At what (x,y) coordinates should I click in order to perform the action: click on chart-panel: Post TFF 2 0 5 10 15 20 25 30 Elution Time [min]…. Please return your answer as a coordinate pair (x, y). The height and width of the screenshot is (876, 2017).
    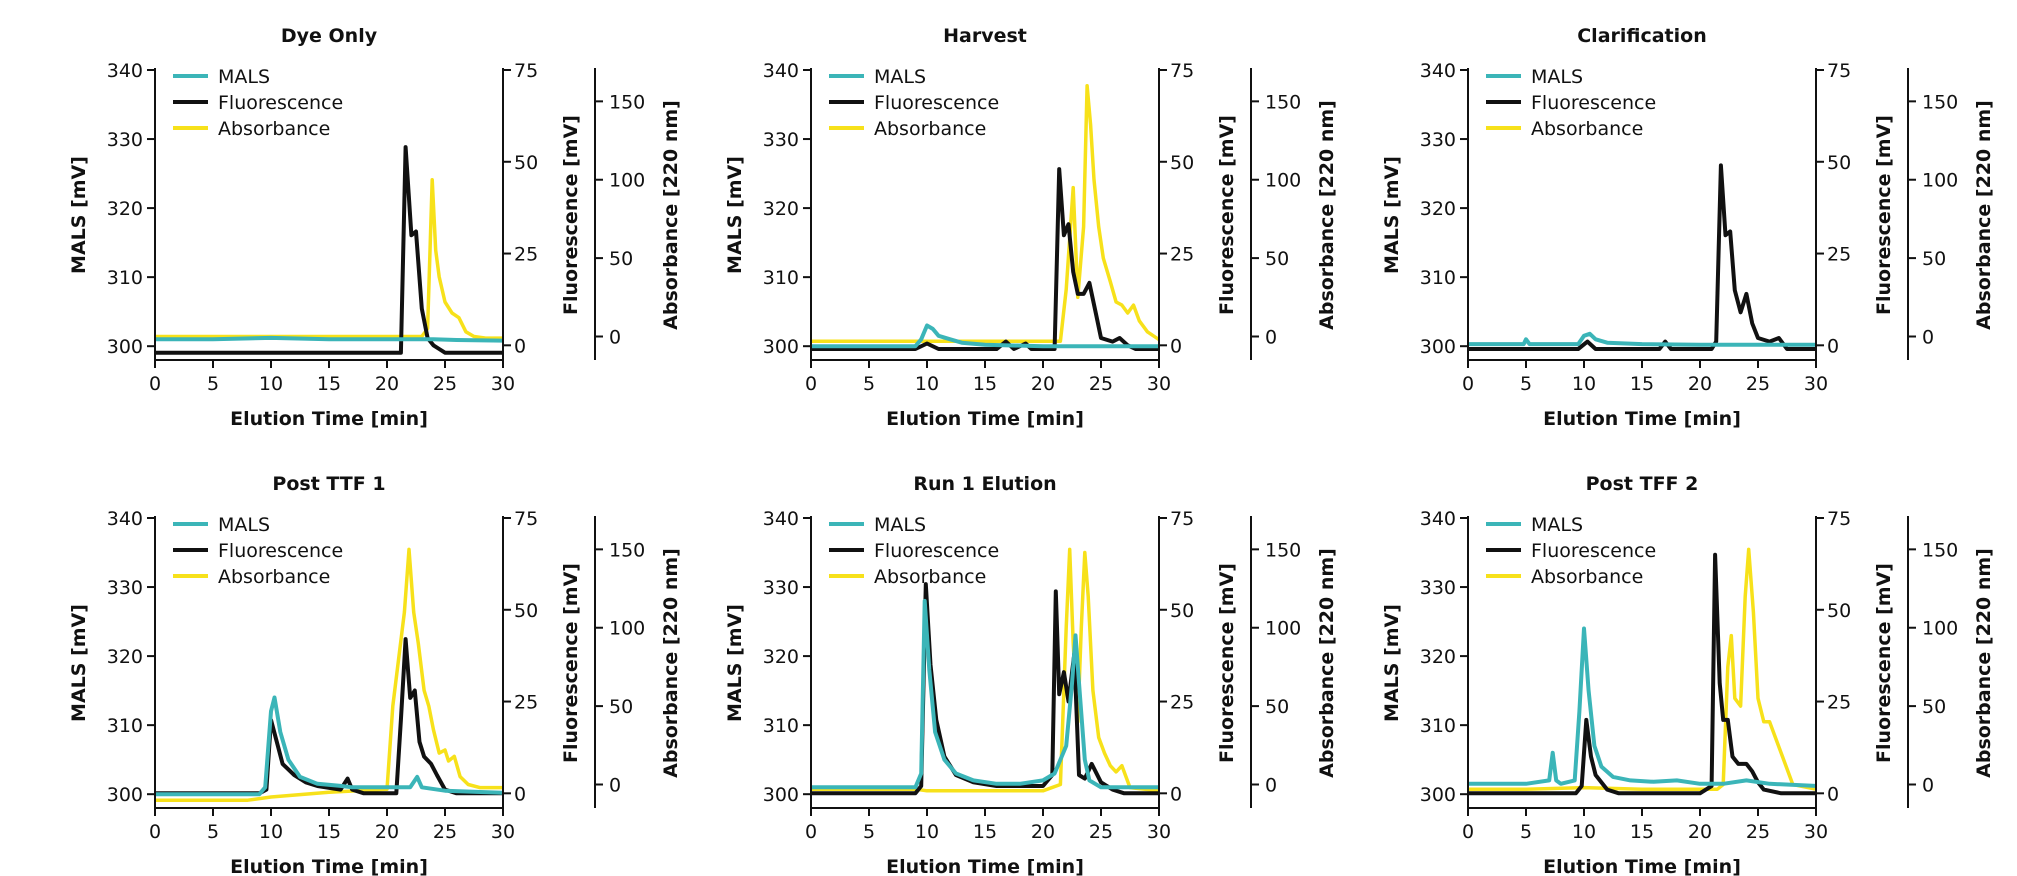
    Looking at the image, I should click on (1688, 674).